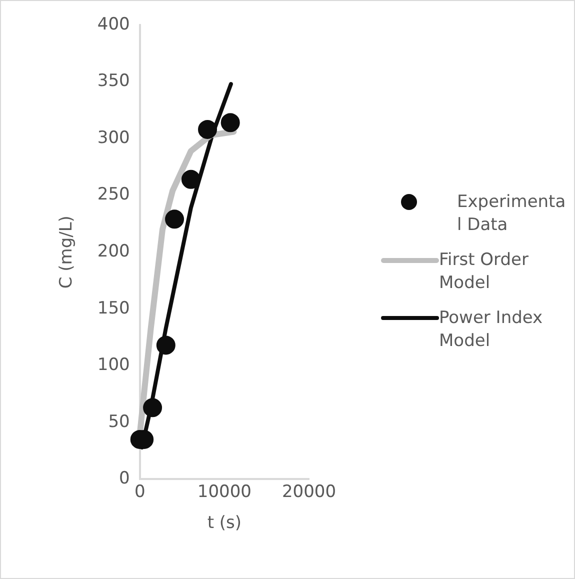 The height and width of the screenshot is (579, 575). Describe the element at coordinates (66, 252) in the screenshot. I see `y-axis-title: C (mg/L)` at that location.